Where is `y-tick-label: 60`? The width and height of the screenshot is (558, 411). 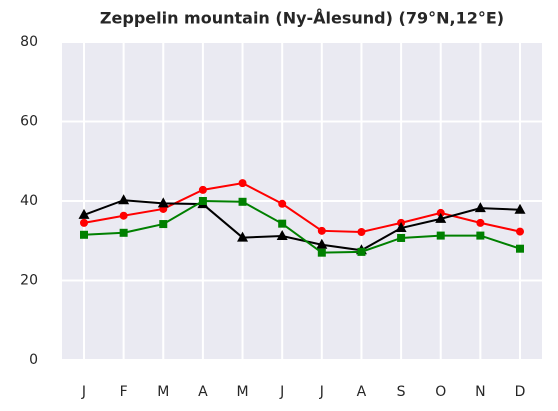
y-tick-label: 60 is located at coordinates (29, 122).